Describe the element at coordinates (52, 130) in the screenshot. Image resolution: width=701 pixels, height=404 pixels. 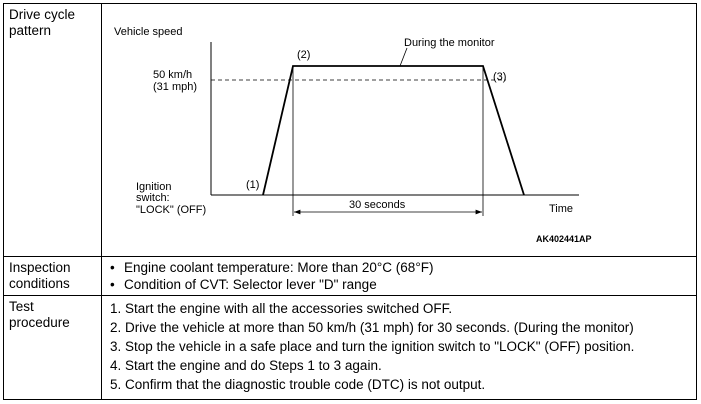
I see `drive-cycle-label-cell: Drive cycle pattern` at that location.